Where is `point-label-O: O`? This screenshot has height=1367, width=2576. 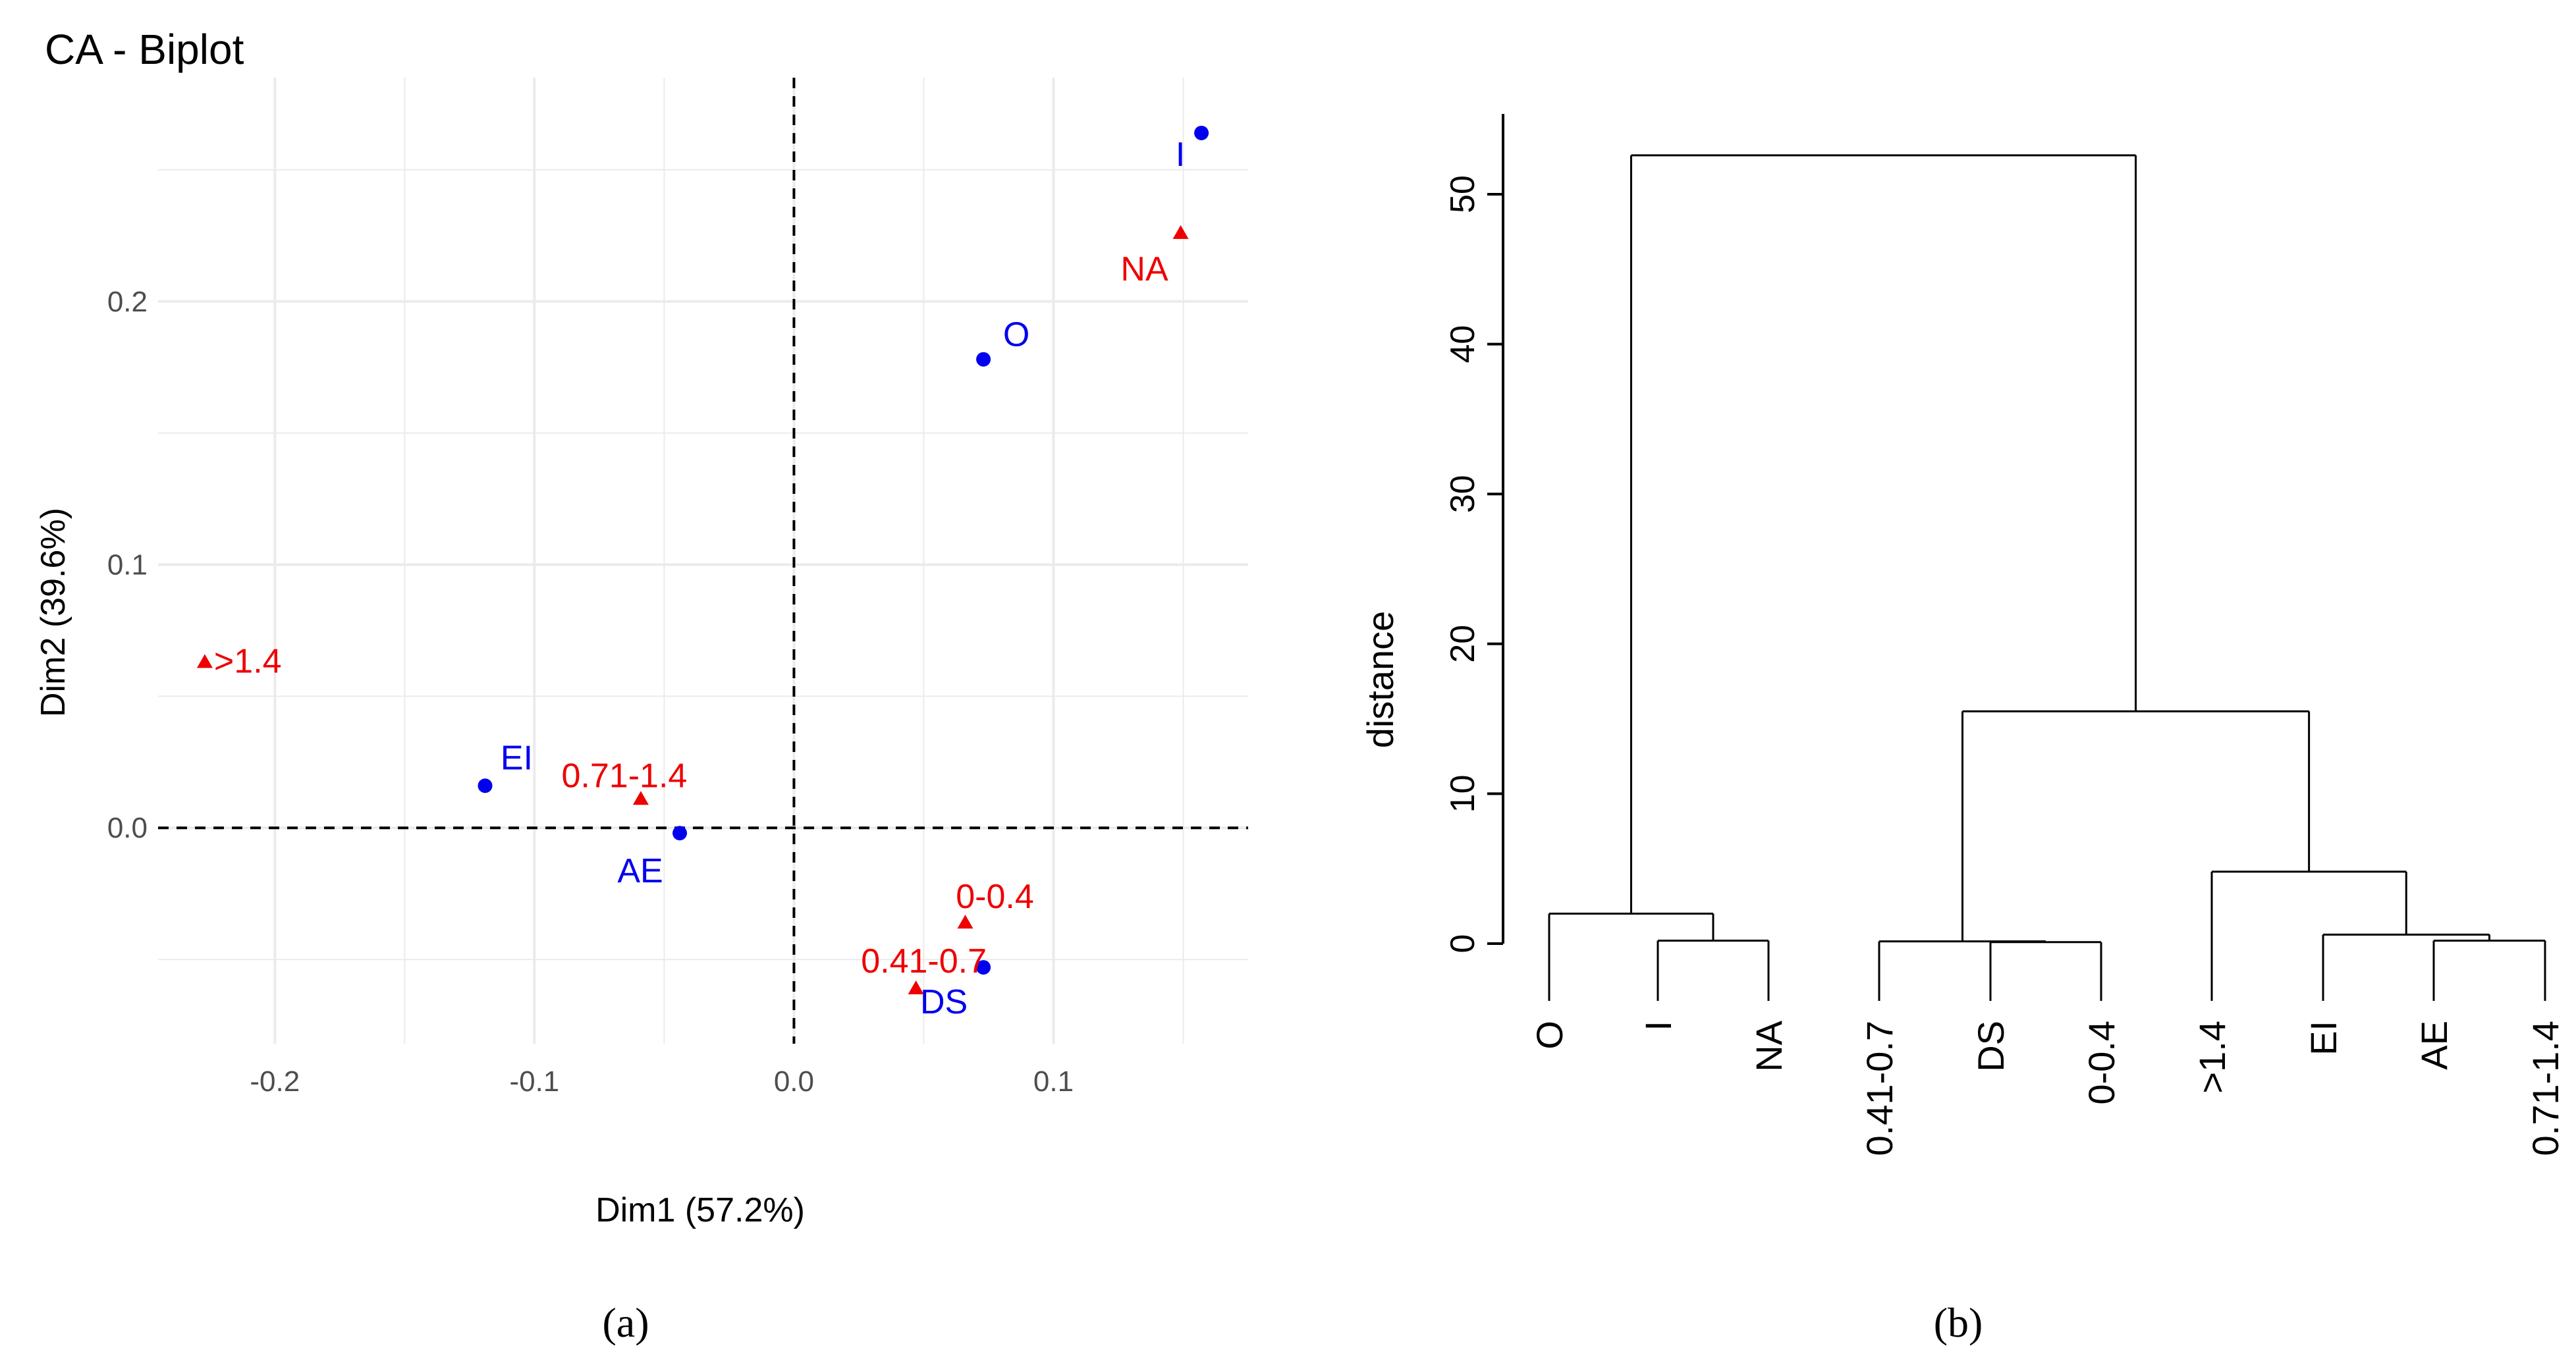
point-label-O: O is located at coordinates (1016, 335).